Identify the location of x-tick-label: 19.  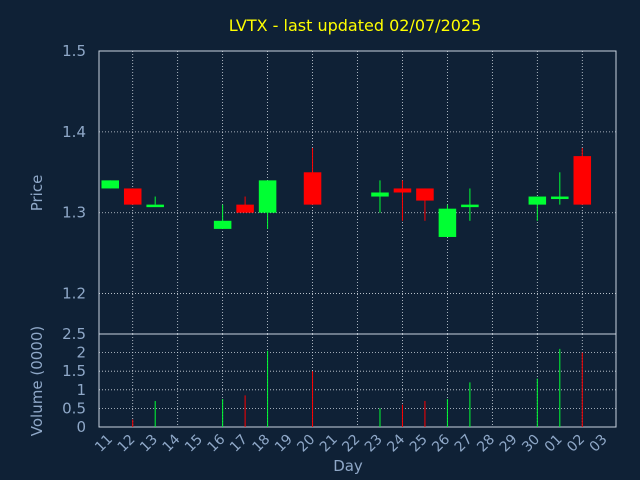
(284, 444).